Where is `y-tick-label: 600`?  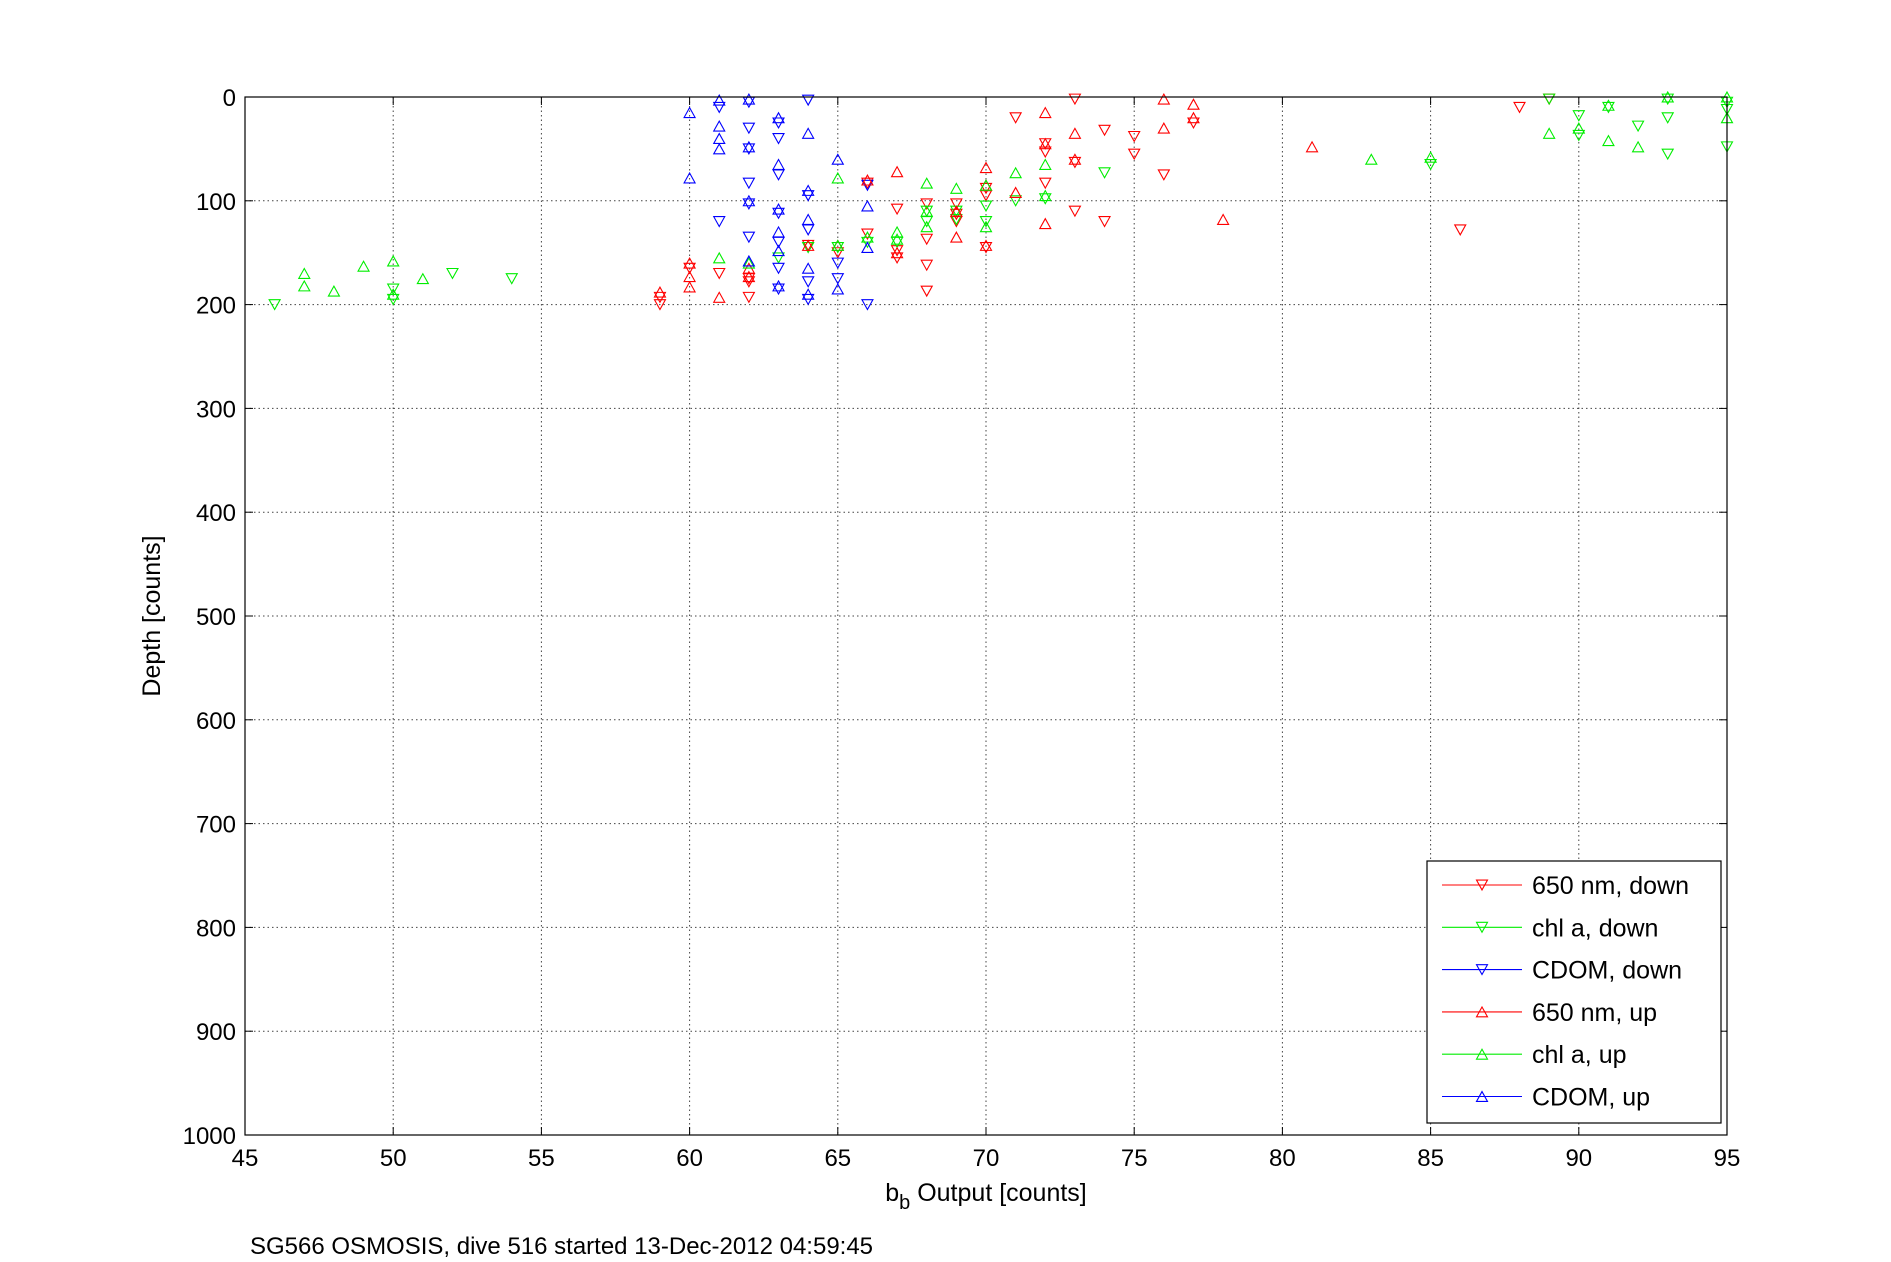
y-tick-label: 600 is located at coordinates (216, 721).